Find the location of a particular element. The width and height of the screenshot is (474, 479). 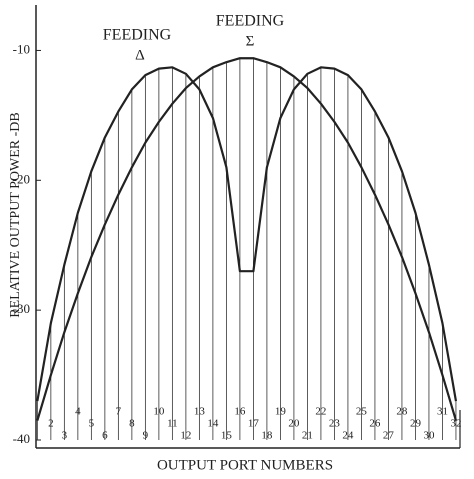

x-tick-label: 2 is located at coordinates (51, 424).